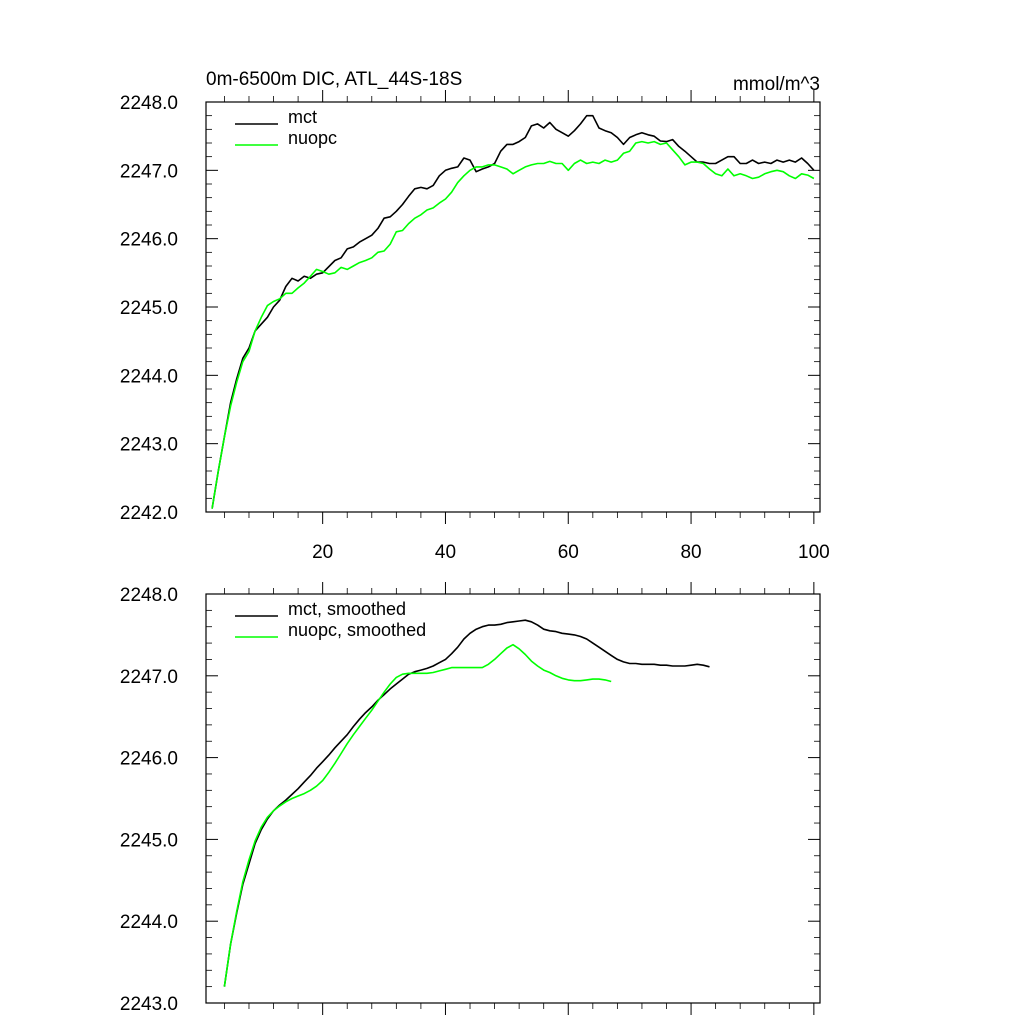 The height and width of the screenshot is (1024, 1024). What do you see at coordinates (312, 138) in the screenshot?
I see `p1-legend-label-2: nuopc` at bounding box center [312, 138].